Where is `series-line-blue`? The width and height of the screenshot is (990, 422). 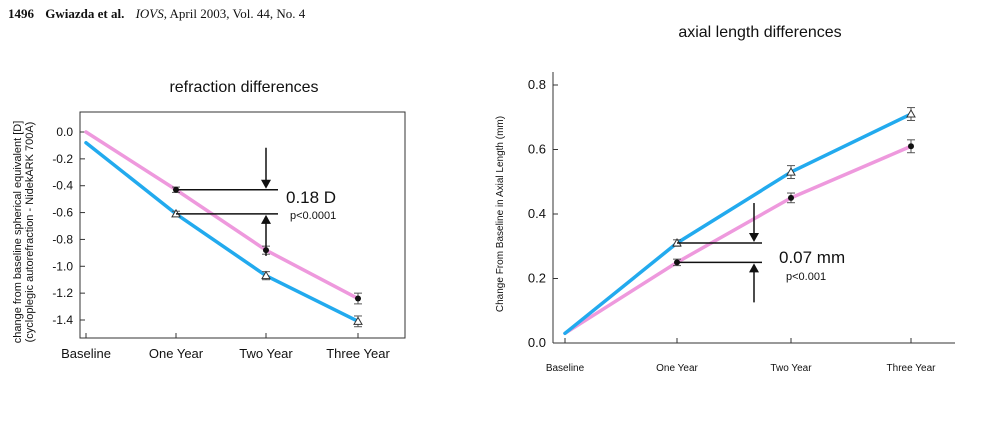
series-line-blue is located at coordinates (222, 232).